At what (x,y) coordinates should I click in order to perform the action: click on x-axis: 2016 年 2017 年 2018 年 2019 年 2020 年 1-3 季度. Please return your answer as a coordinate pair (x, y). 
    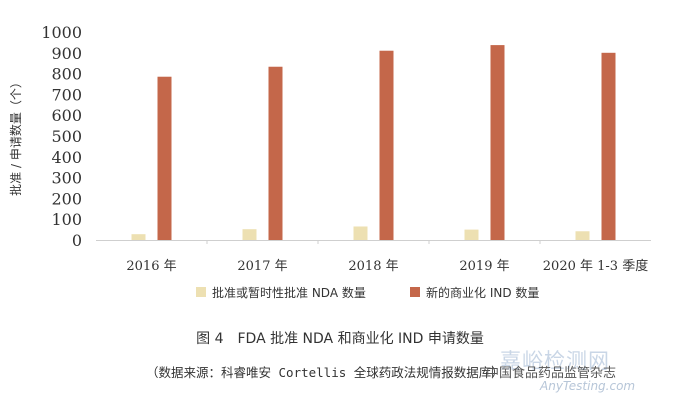
    Looking at the image, I should click on (373, 257).